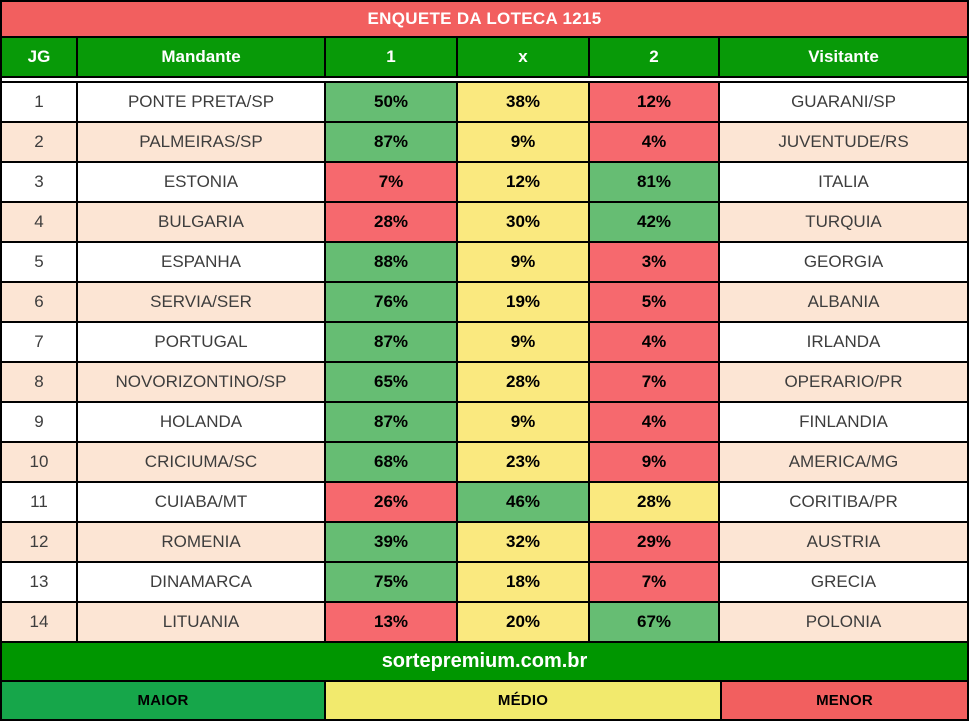 The image size is (969, 721). Describe the element at coordinates (201, 142) in the screenshot. I see `home-team: PALMEIRAS/SP` at that location.